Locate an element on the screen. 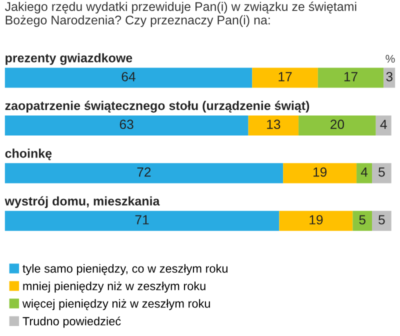  legend-label: więcej pieniędzy niż w zeszłym roku is located at coordinates (116, 304).